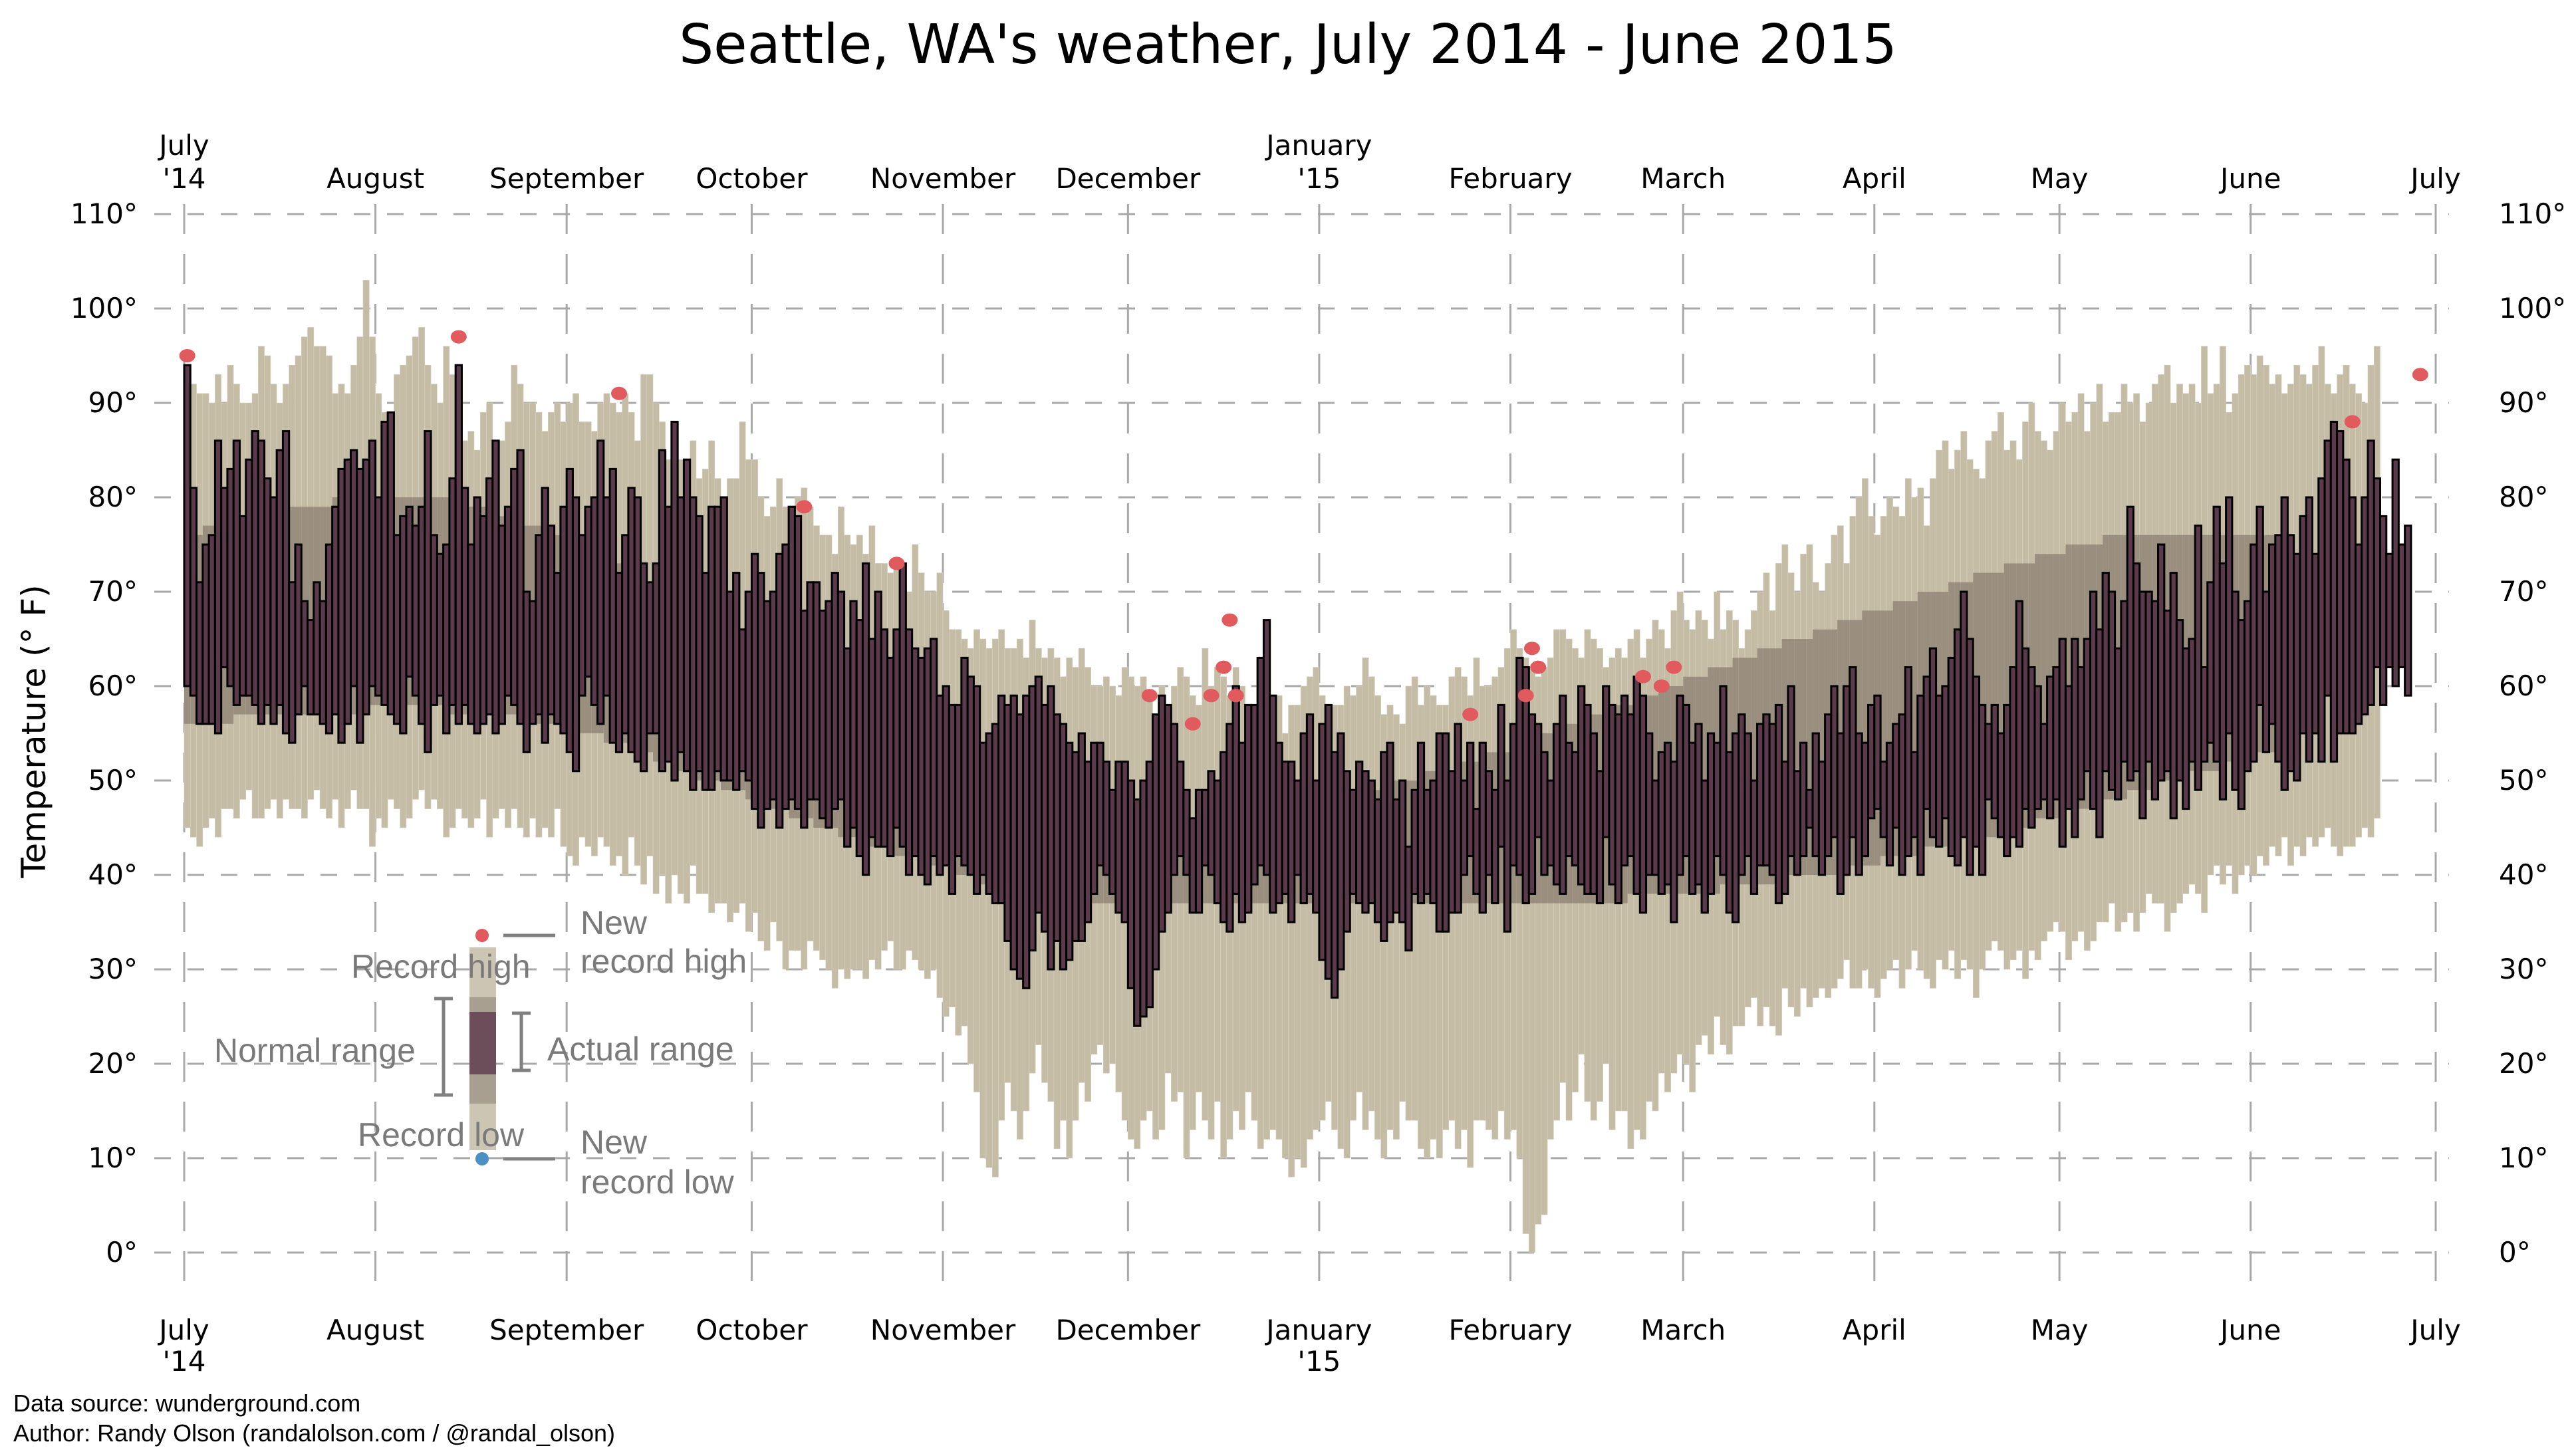 The image size is (2576, 1454). What do you see at coordinates (375, 1330) in the screenshot?
I see `x-tick-label-bottom: August` at bounding box center [375, 1330].